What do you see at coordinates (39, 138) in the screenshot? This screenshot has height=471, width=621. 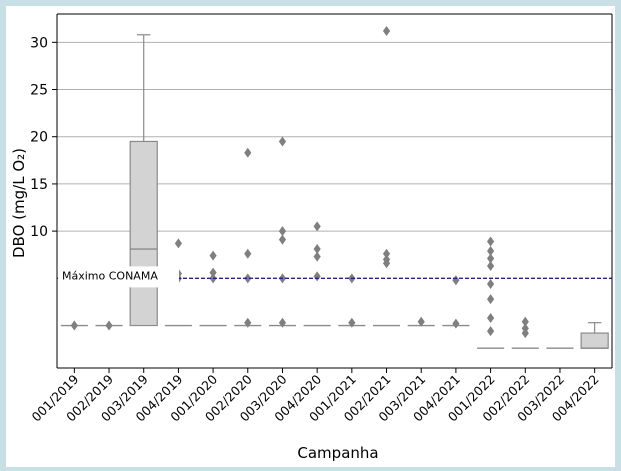 I see `y-tick-label-20: 20` at bounding box center [39, 138].